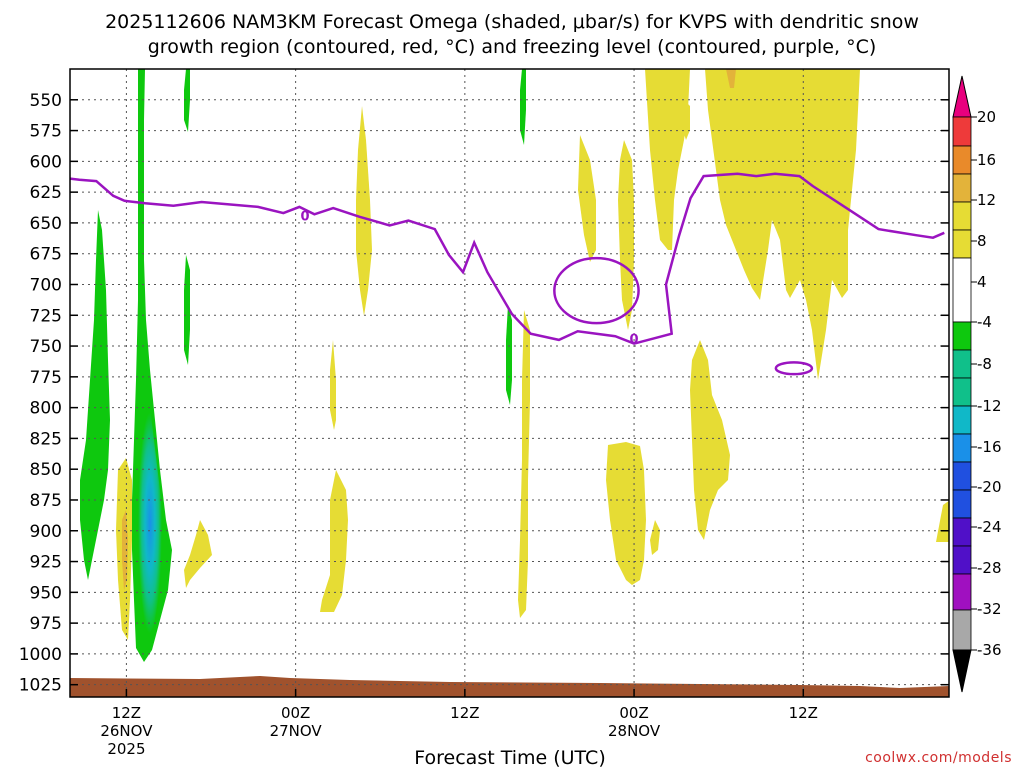 The height and width of the screenshot is (768, 1024). Describe the element at coordinates (989, 406) in the screenshot. I see `colorbar-label-7: -12` at that location.